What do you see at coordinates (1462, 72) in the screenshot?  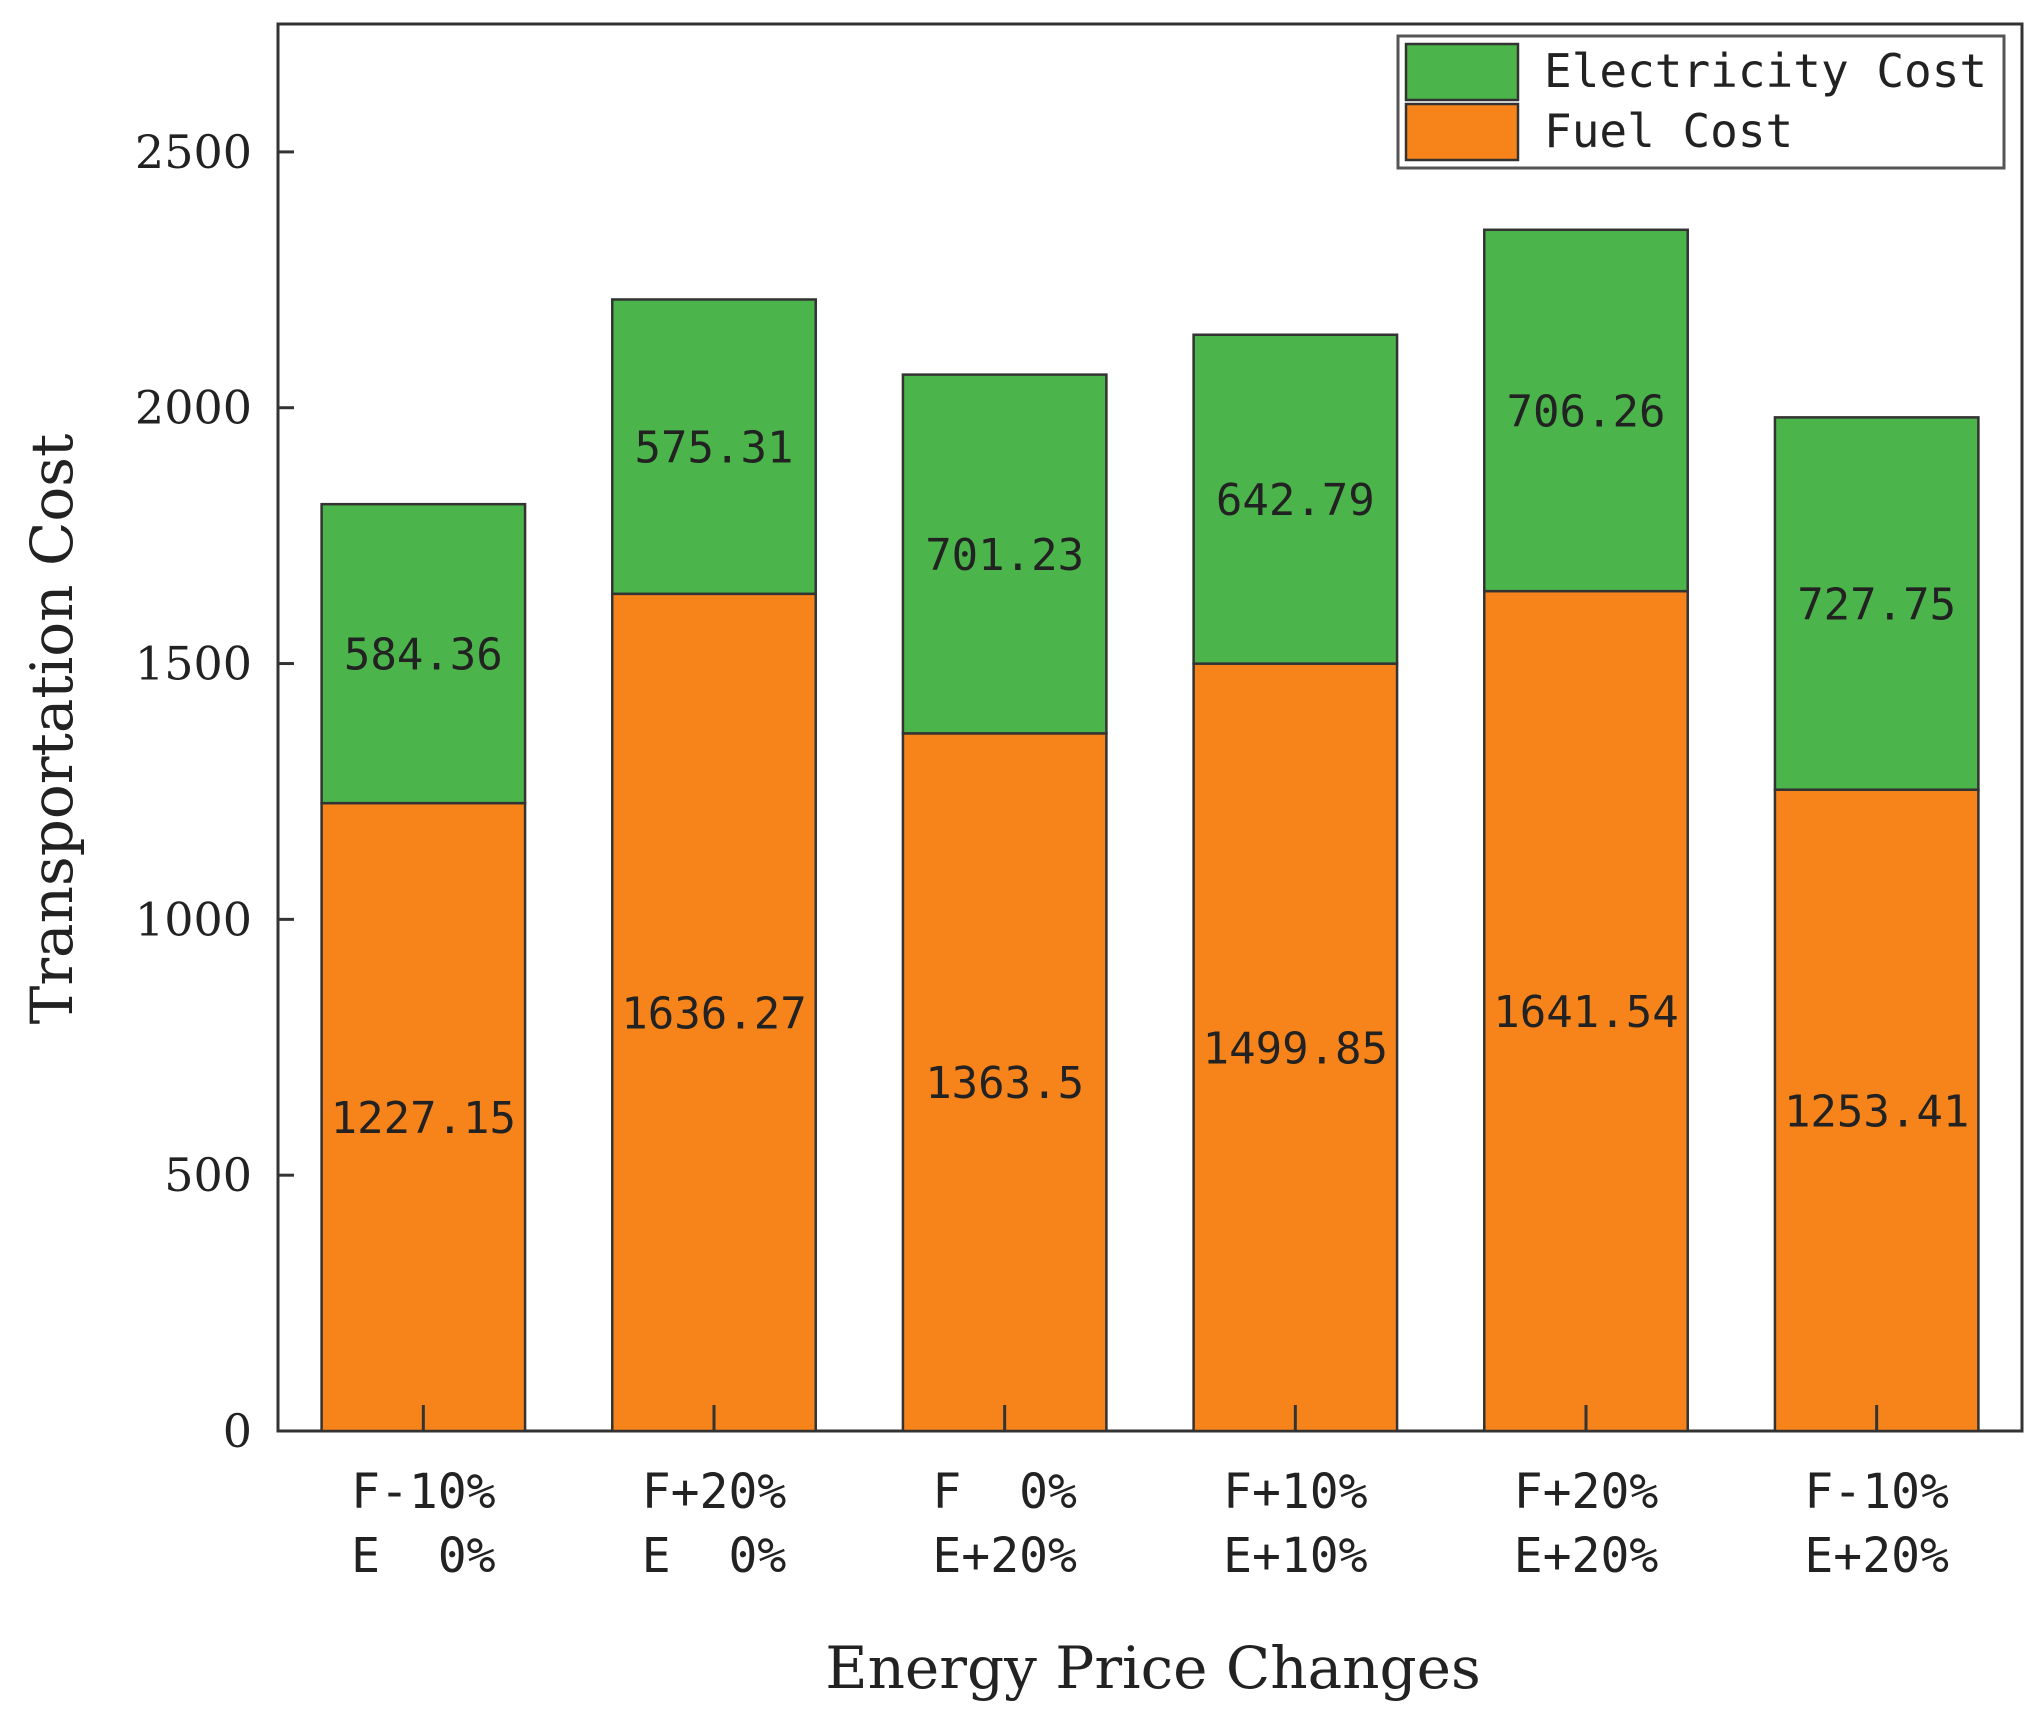 I see `legend-swatch-electricity` at bounding box center [1462, 72].